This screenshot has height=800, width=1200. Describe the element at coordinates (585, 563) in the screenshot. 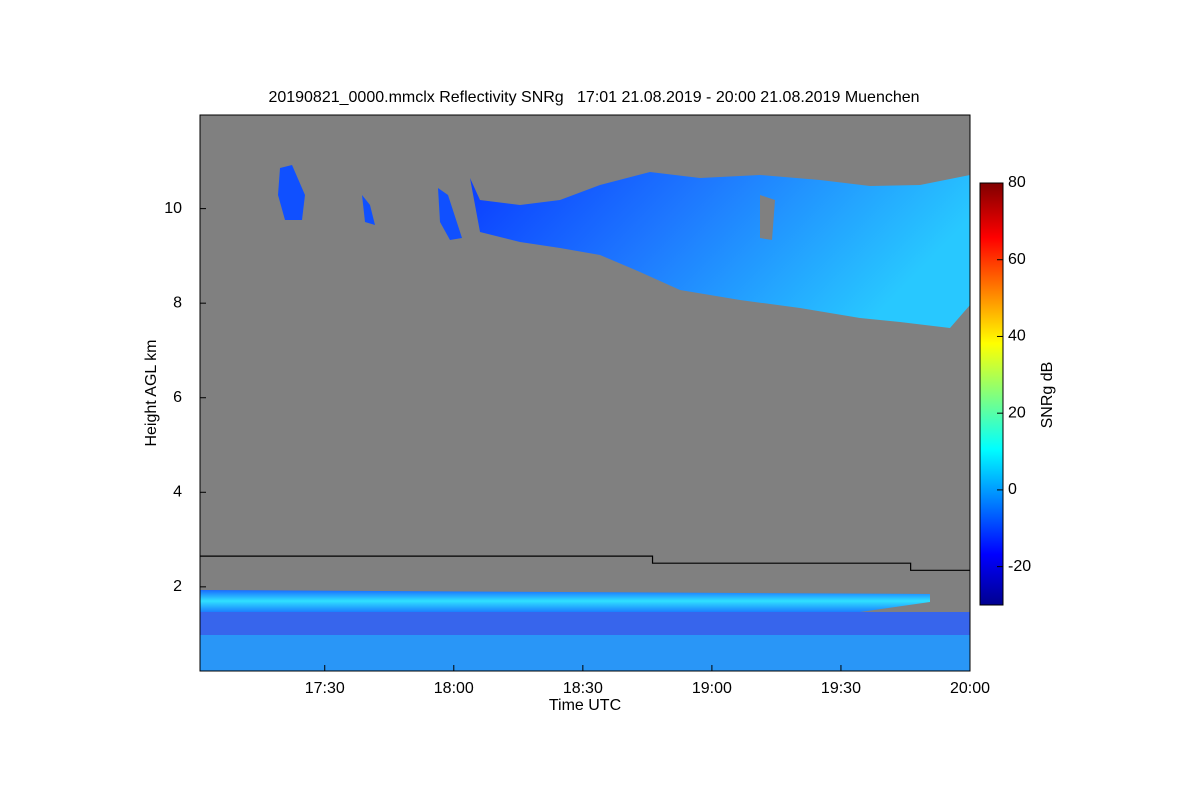

I see `height-line` at that location.